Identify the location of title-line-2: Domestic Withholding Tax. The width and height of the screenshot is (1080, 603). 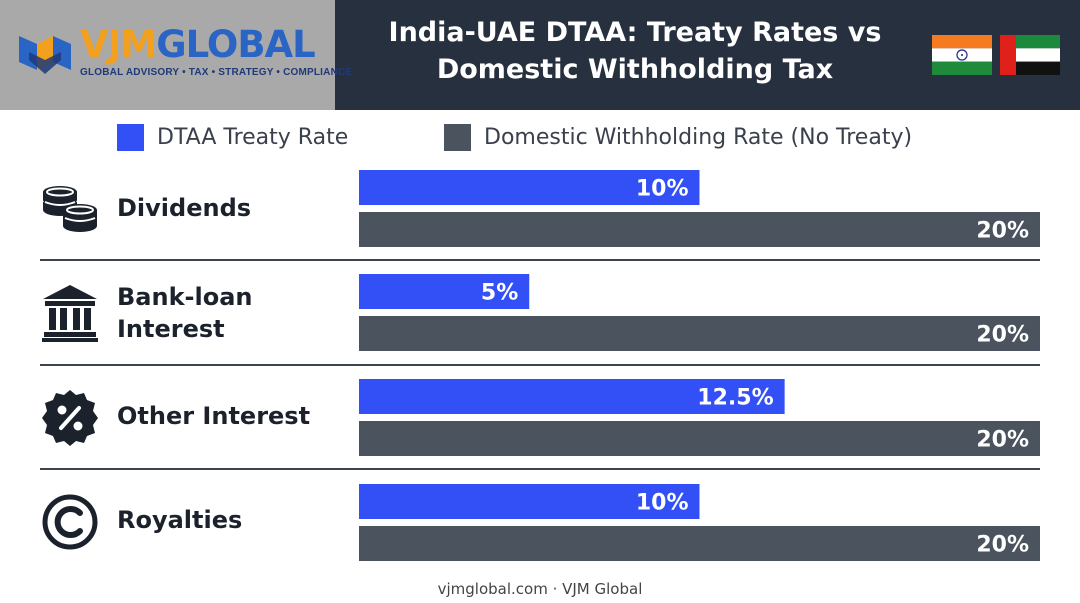
(635, 69).